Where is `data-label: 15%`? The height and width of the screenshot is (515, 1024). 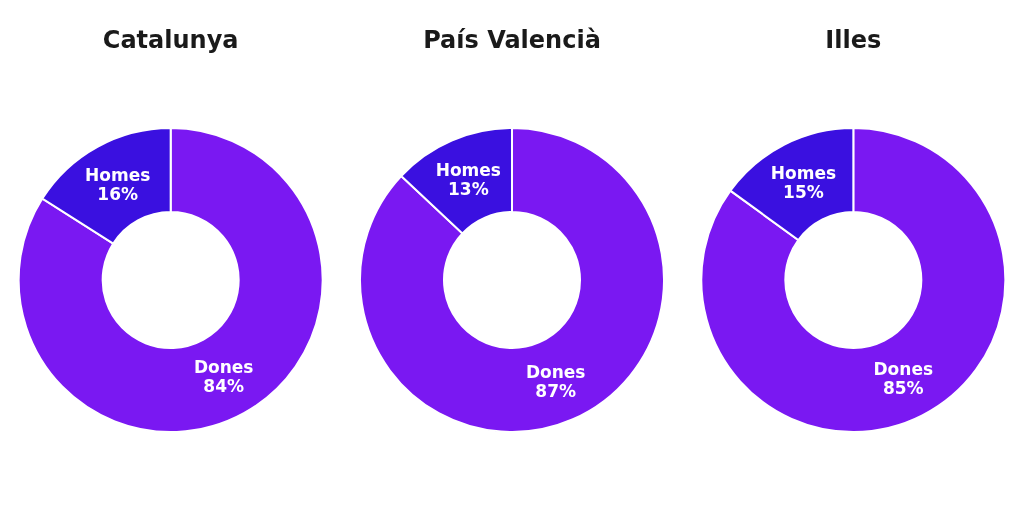 data-label: 15% is located at coordinates (803, 191).